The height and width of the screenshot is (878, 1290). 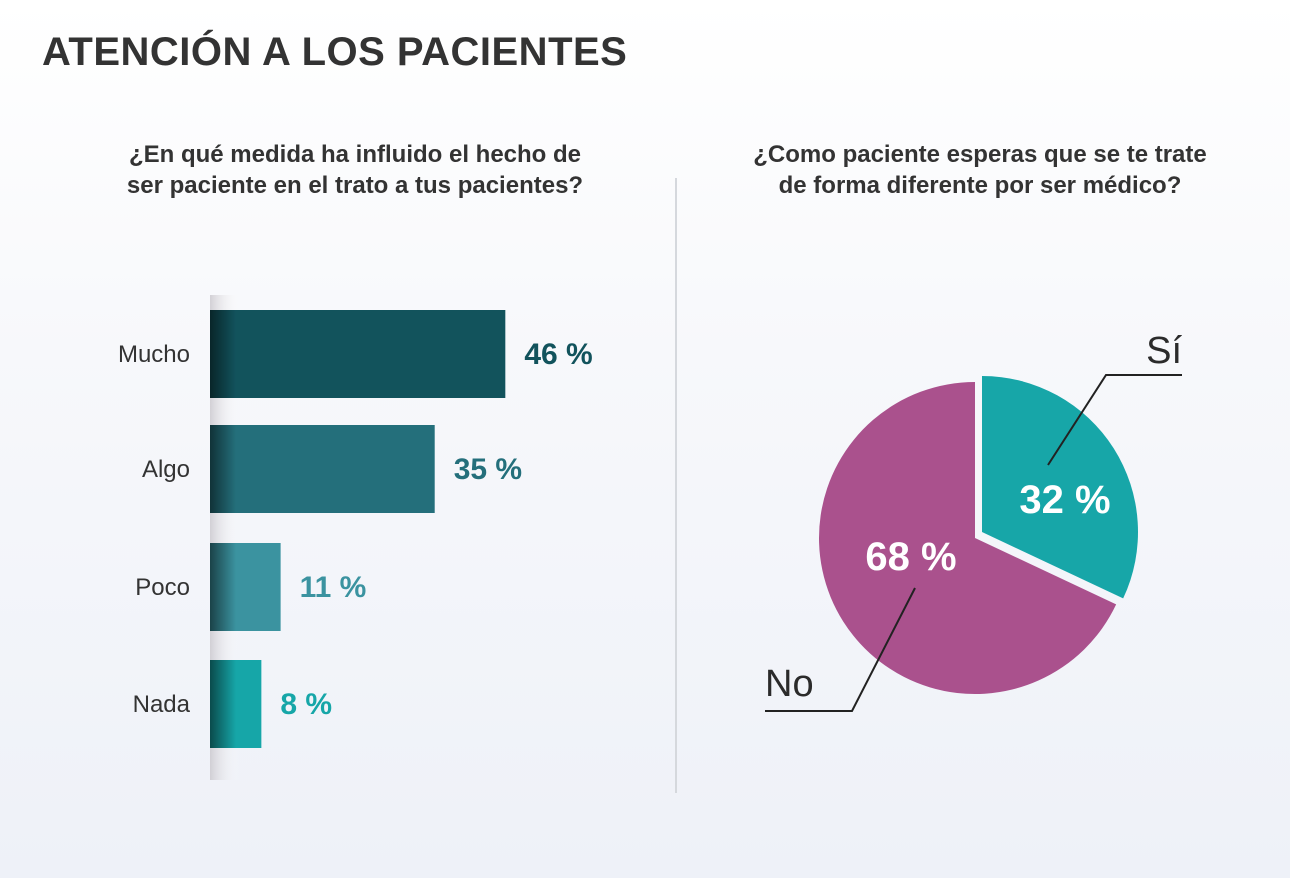 What do you see at coordinates (154, 354) in the screenshot?
I see `bar-category-label: Mucho` at bounding box center [154, 354].